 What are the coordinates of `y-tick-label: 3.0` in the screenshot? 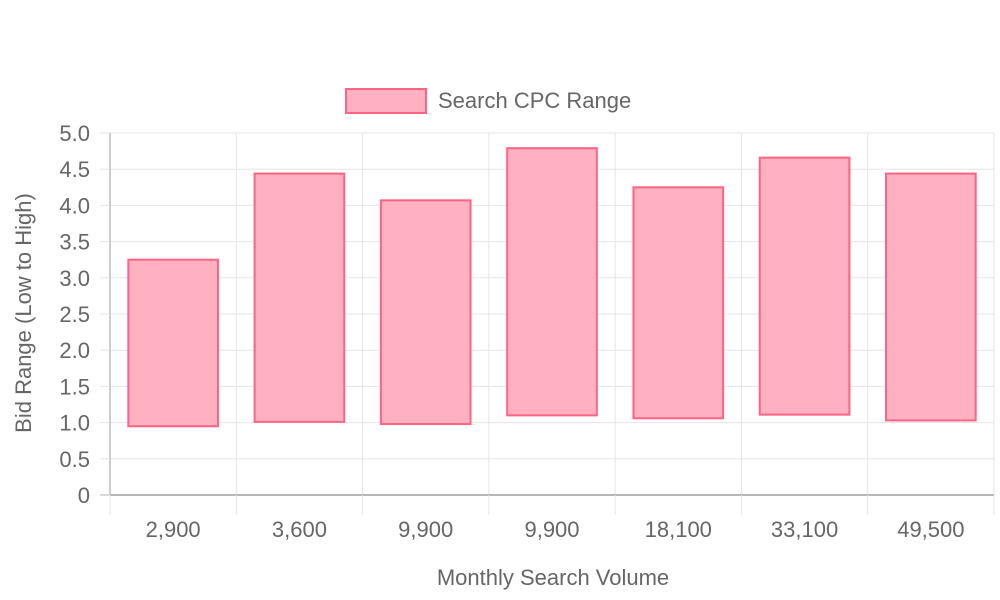 It's located at (74, 278).